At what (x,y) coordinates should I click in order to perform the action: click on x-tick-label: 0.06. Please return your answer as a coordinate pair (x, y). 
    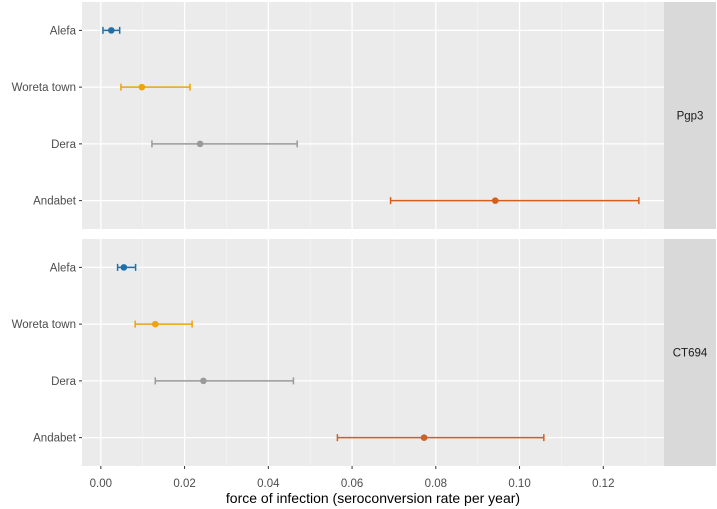
    Looking at the image, I should click on (352, 484).